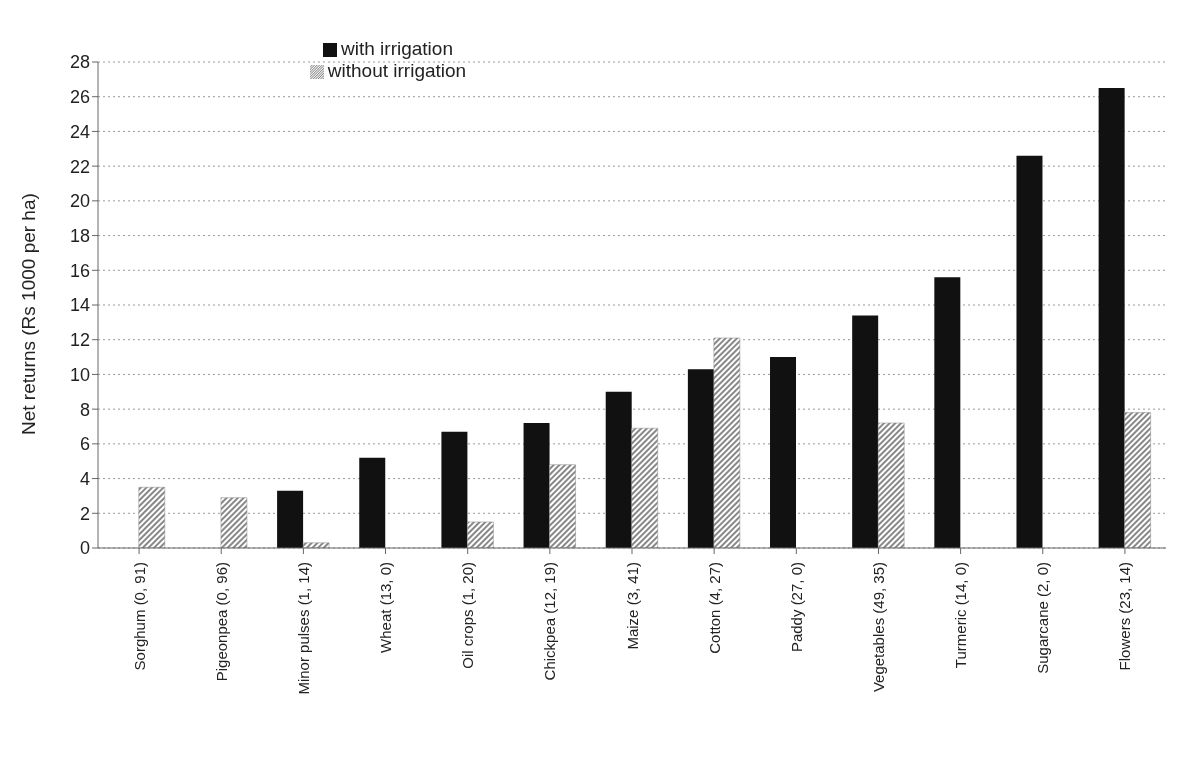  Describe the element at coordinates (79, 374) in the screenshot. I see `y-tick-label: 10` at that location.